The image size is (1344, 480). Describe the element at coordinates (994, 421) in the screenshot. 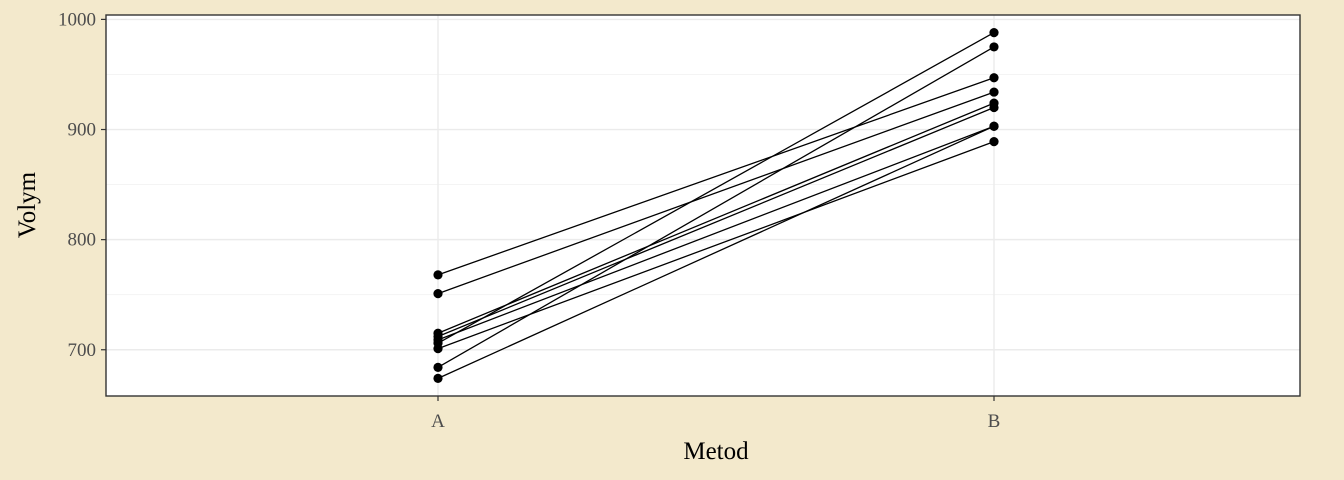

I see `x-tick-label: B` at that location.